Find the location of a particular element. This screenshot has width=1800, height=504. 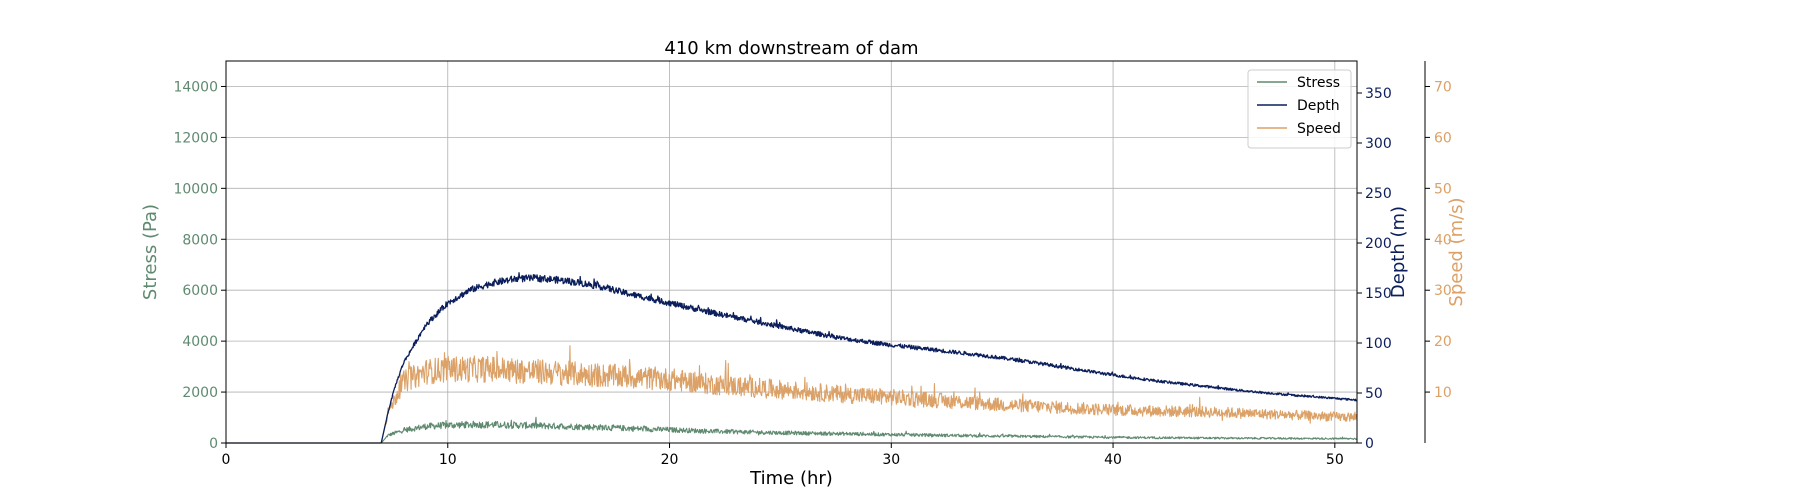

y-tick-label-speed: 70 is located at coordinates (1443, 87).